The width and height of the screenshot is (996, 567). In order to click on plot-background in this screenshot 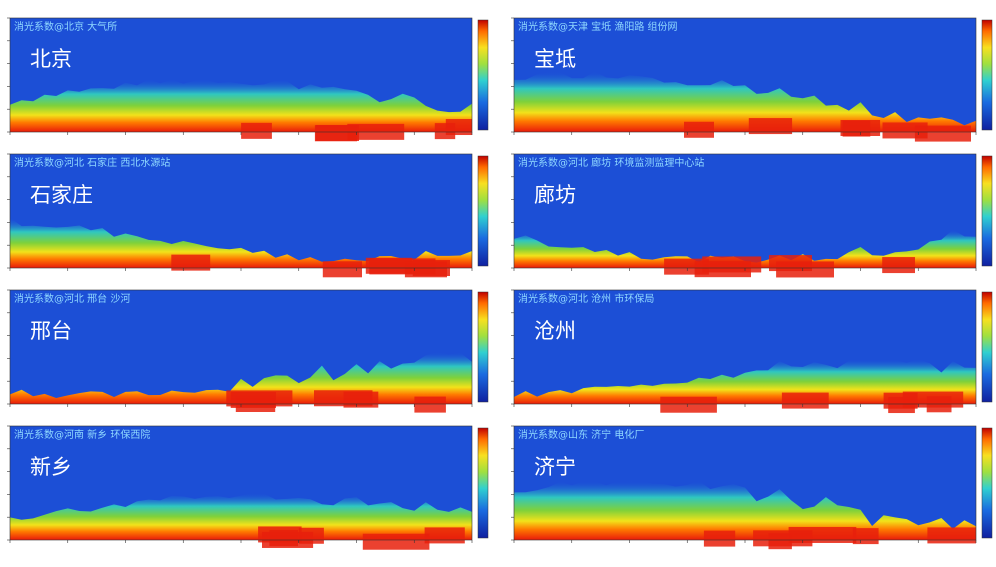, I will do `click(745, 211)`.